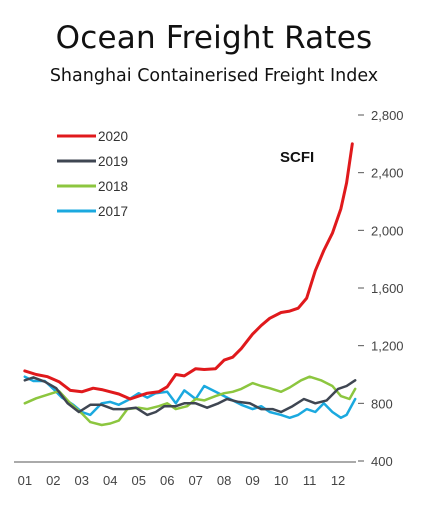 The image size is (428, 518). I want to click on scfi-annotation: SCFI, so click(297, 157).